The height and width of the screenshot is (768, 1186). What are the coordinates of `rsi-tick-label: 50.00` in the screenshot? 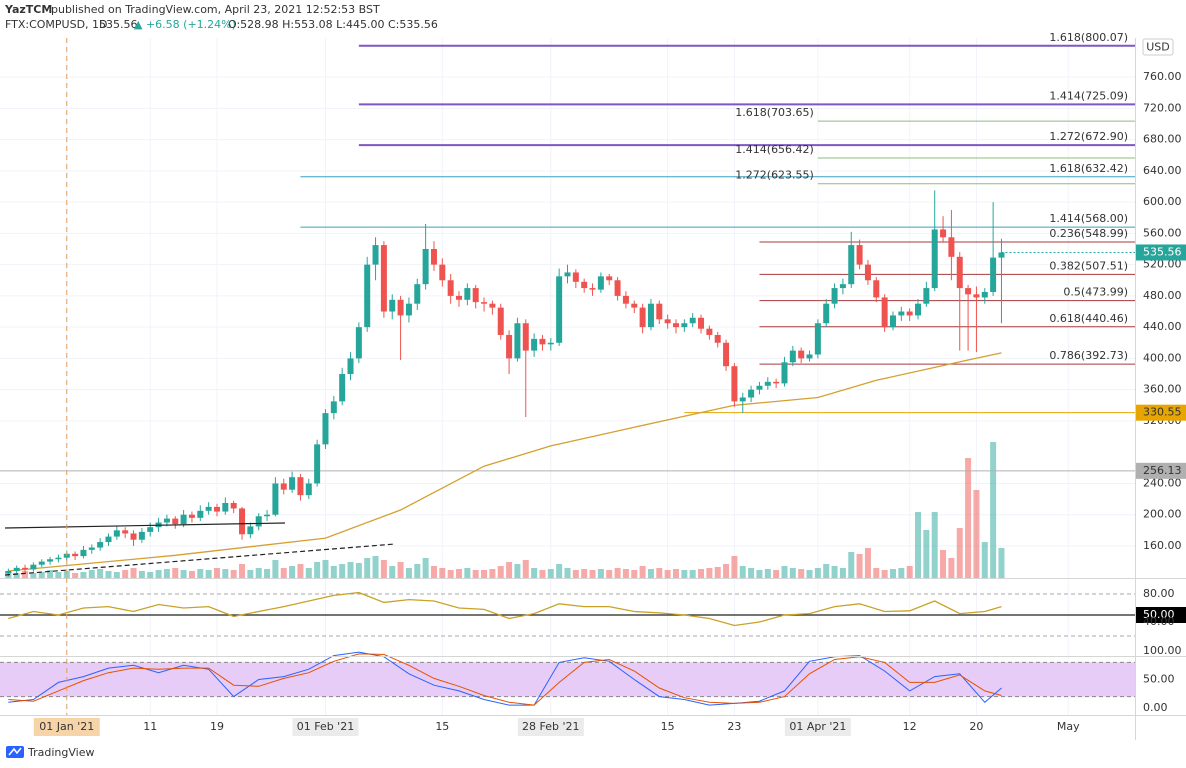 It's located at (1159, 614).